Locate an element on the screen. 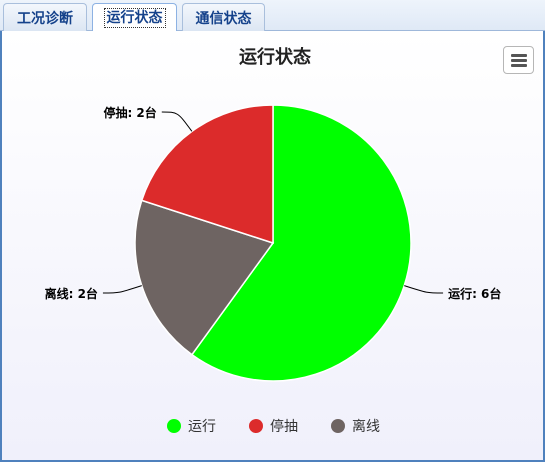  data-label-0: 运行: 6台 is located at coordinates (474, 293).